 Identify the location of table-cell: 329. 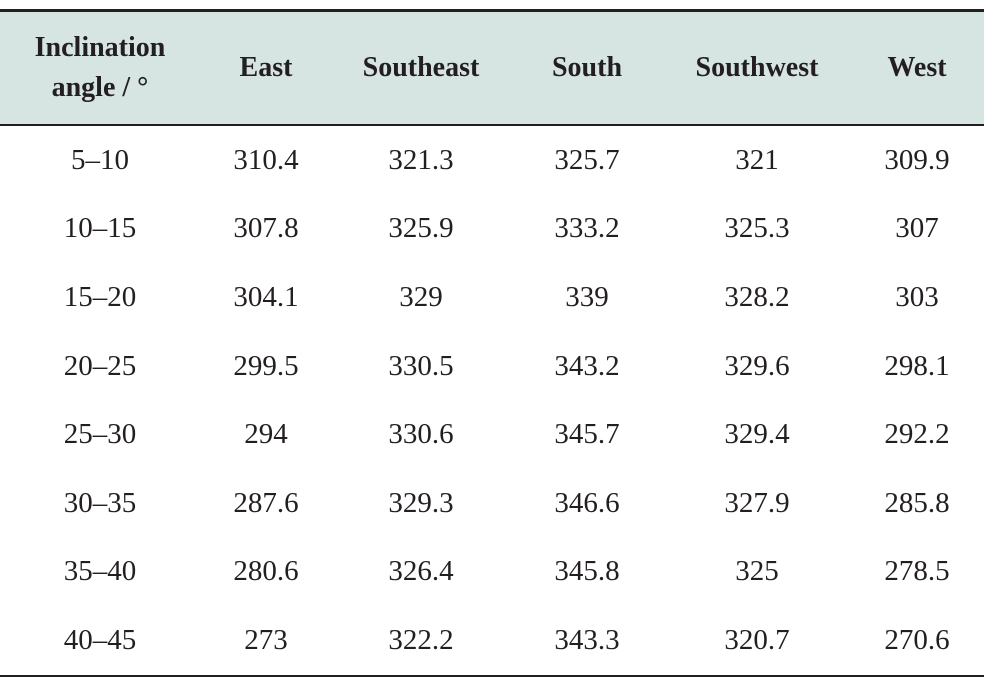
(421, 296).